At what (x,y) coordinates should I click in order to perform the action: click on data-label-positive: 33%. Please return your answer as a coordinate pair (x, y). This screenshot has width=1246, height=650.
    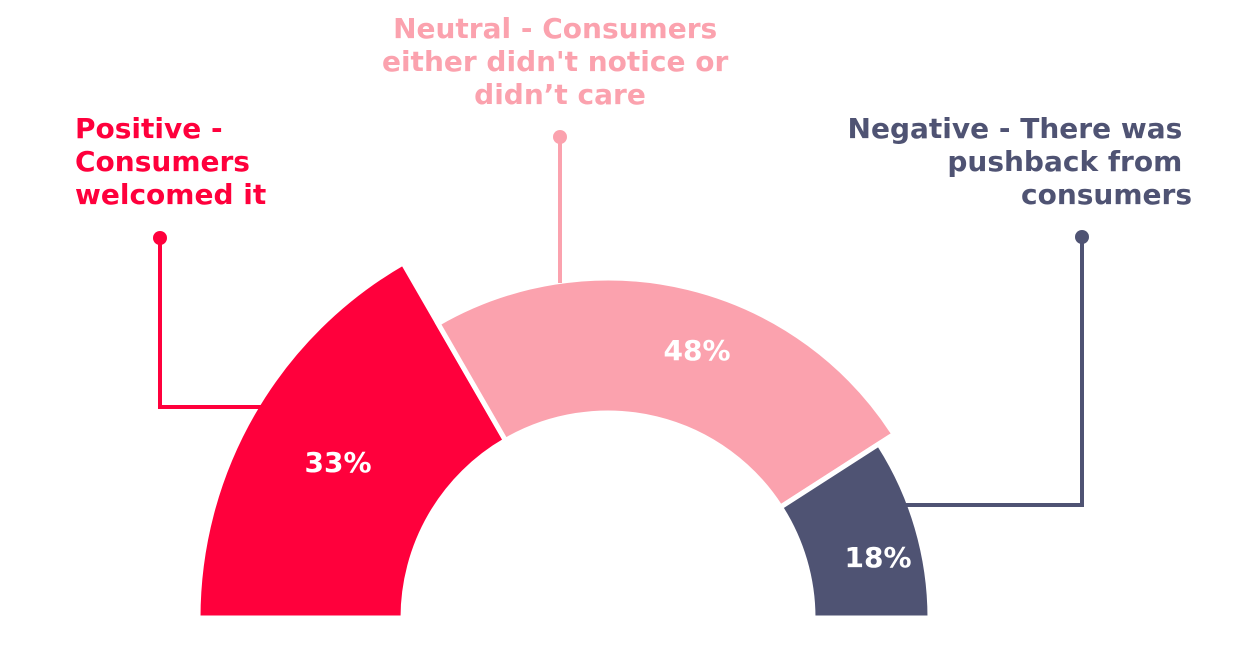
    Looking at the image, I should click on (337, 462).